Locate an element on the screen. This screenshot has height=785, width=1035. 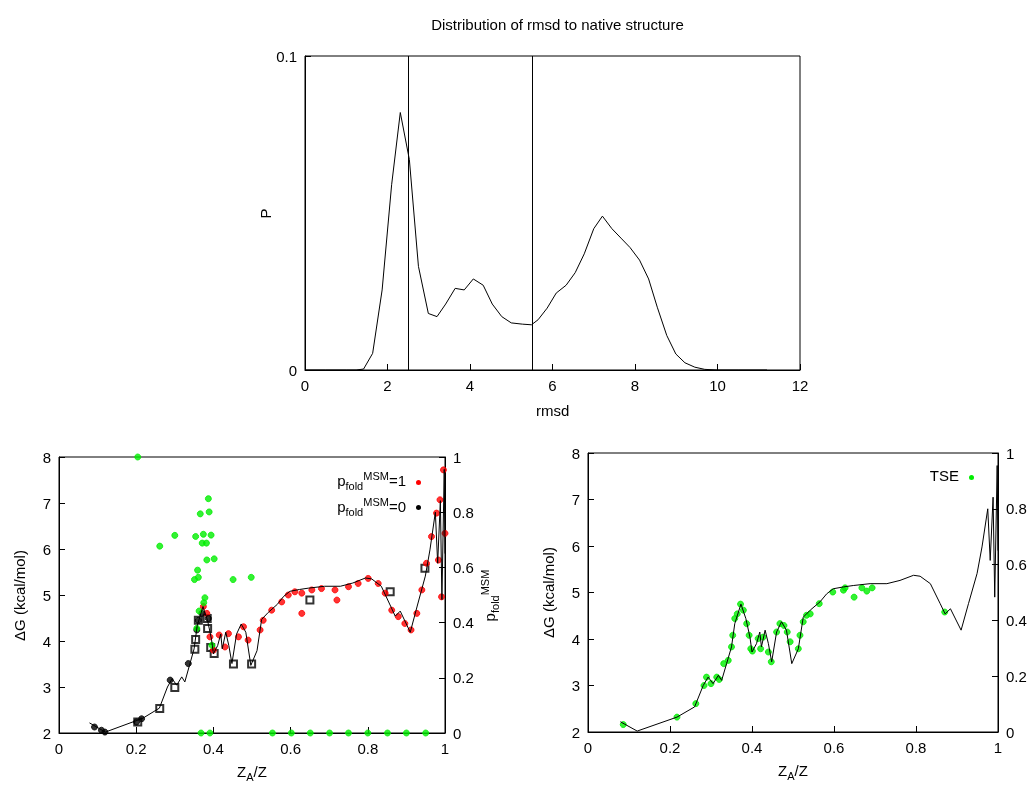
legend-label: p$_{fold}$$^{MSM}$=0 is located at coordinates (371, 506).